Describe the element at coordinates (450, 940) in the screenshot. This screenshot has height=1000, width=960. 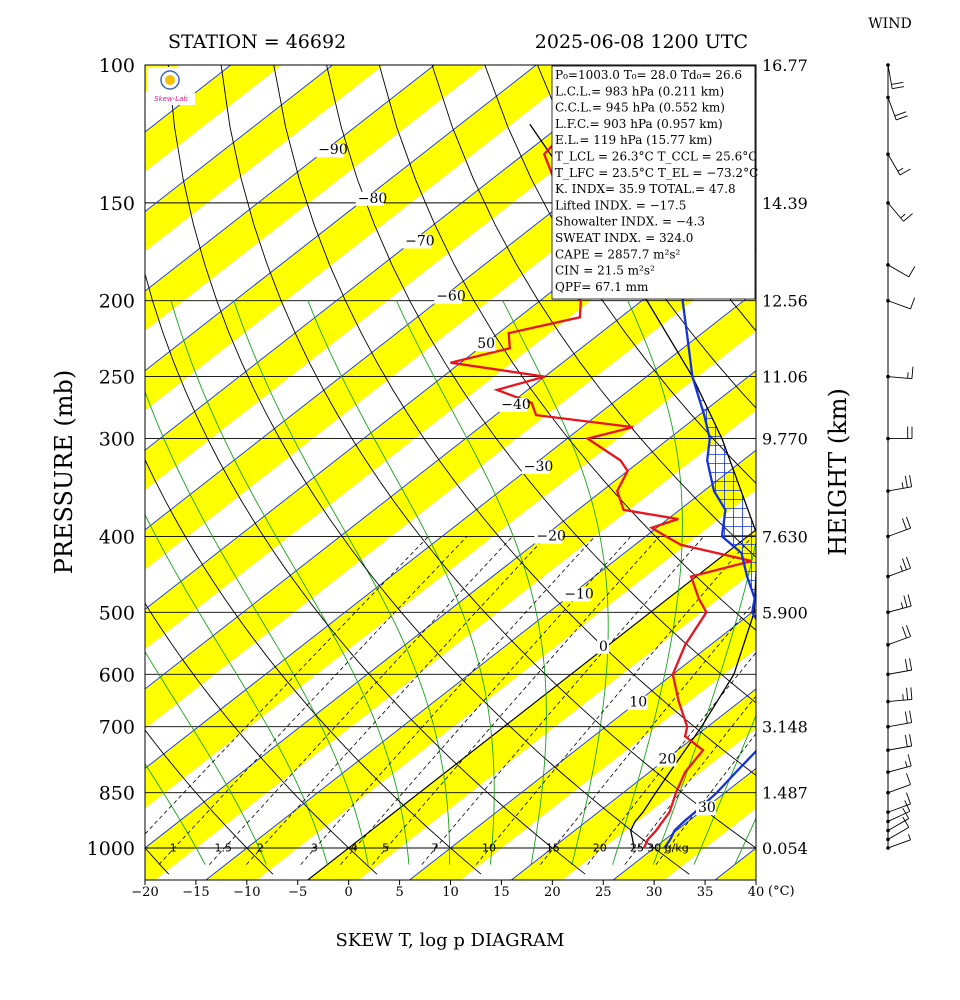
I see `diagram-title: SKEW T, log p DIAGRAM` at that location.